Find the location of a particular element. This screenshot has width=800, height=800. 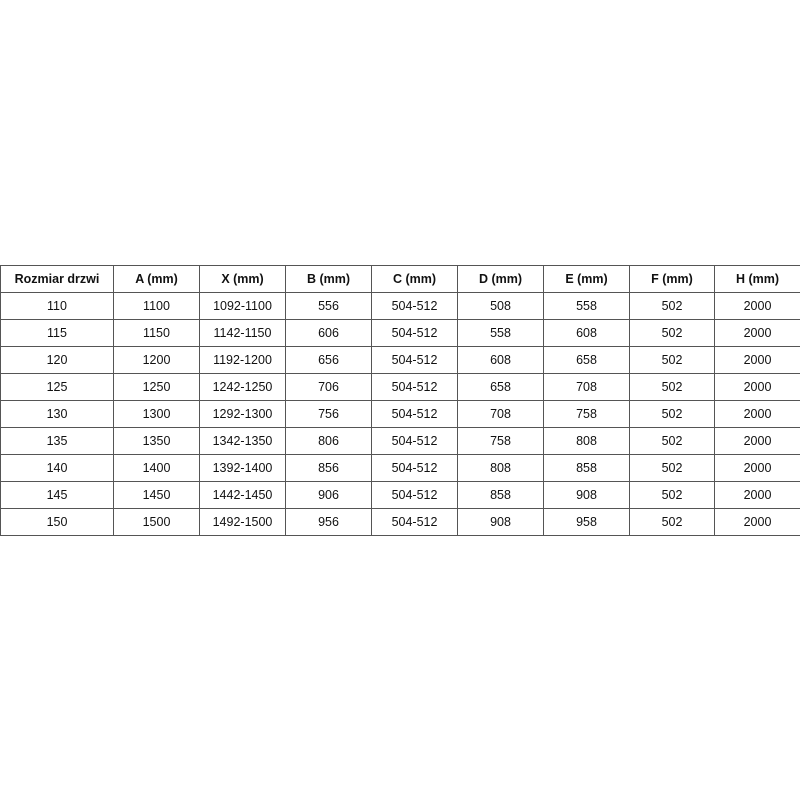

table-cell: 756 is located at coordinates (328, 414).